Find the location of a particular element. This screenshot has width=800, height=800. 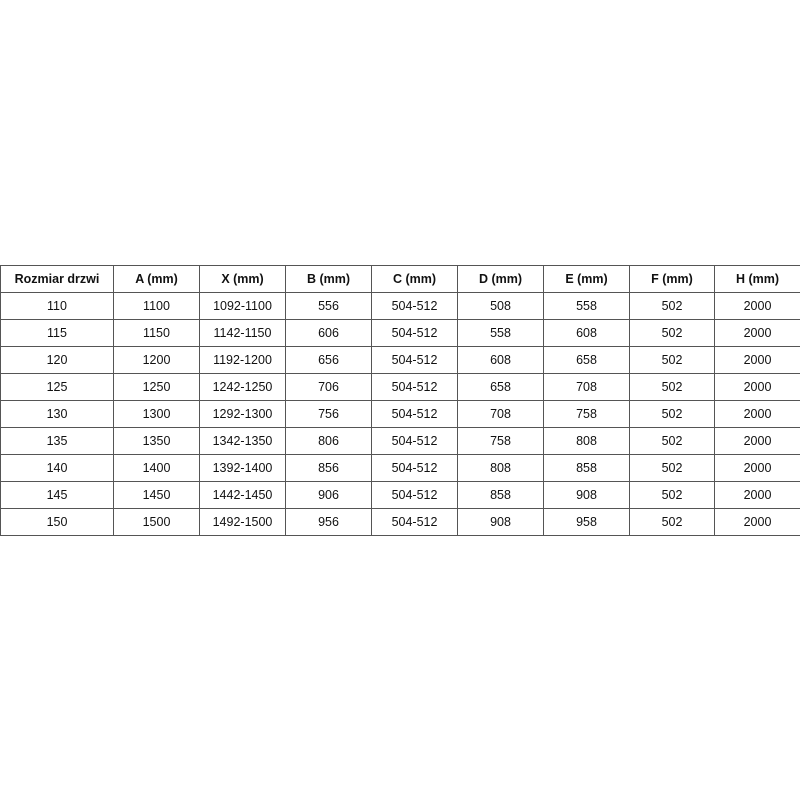

table-cell: 756 is located at coordinates (328, 414).